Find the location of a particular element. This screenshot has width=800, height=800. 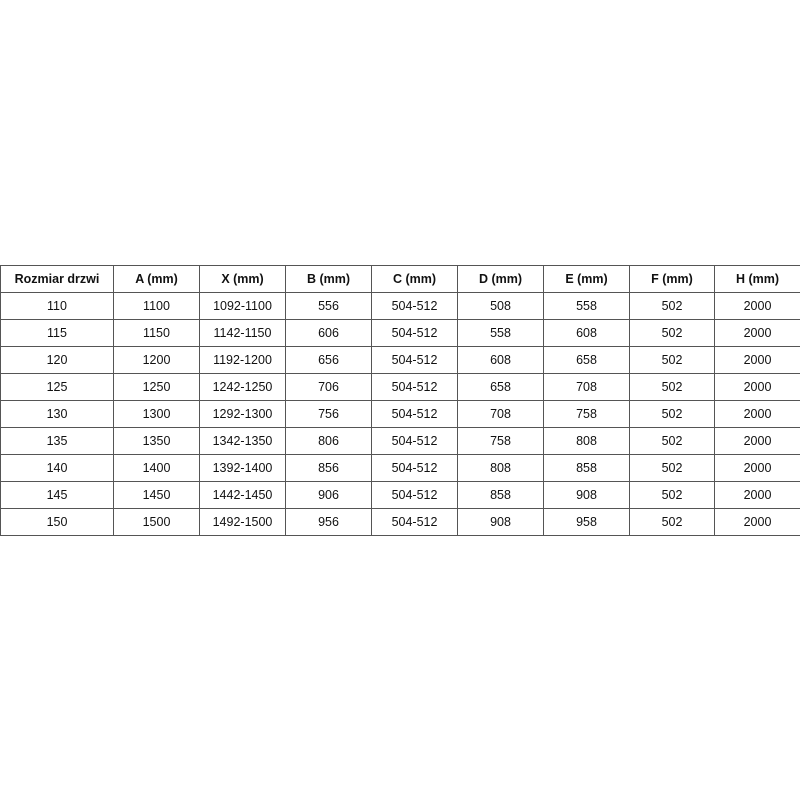

table-cell: 756 is located at coordinates (328, 414).